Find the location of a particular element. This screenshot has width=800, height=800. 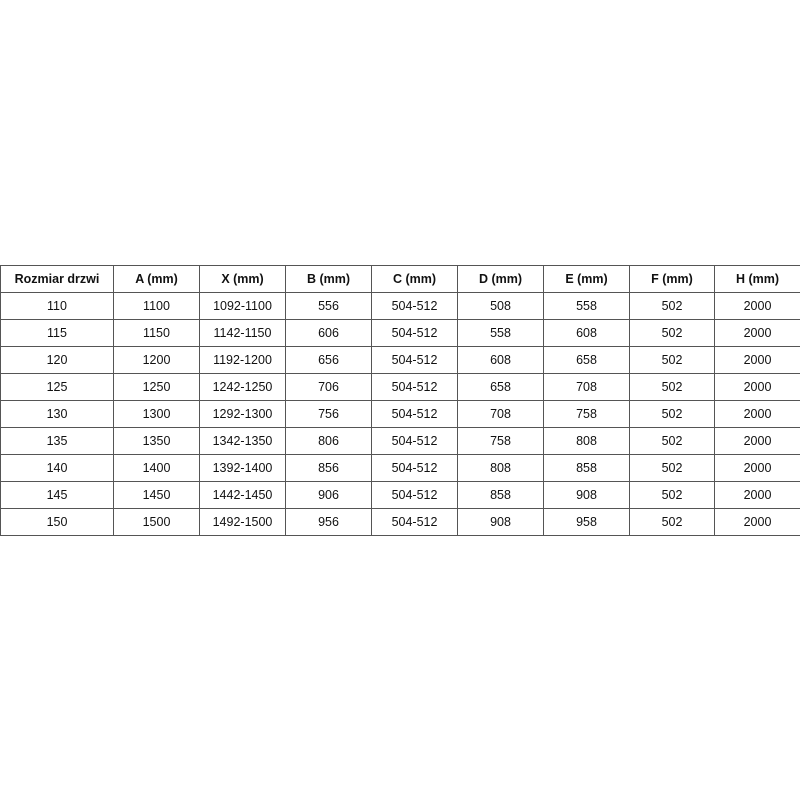

table-cell: 756 is located at coordinates (328, 414).